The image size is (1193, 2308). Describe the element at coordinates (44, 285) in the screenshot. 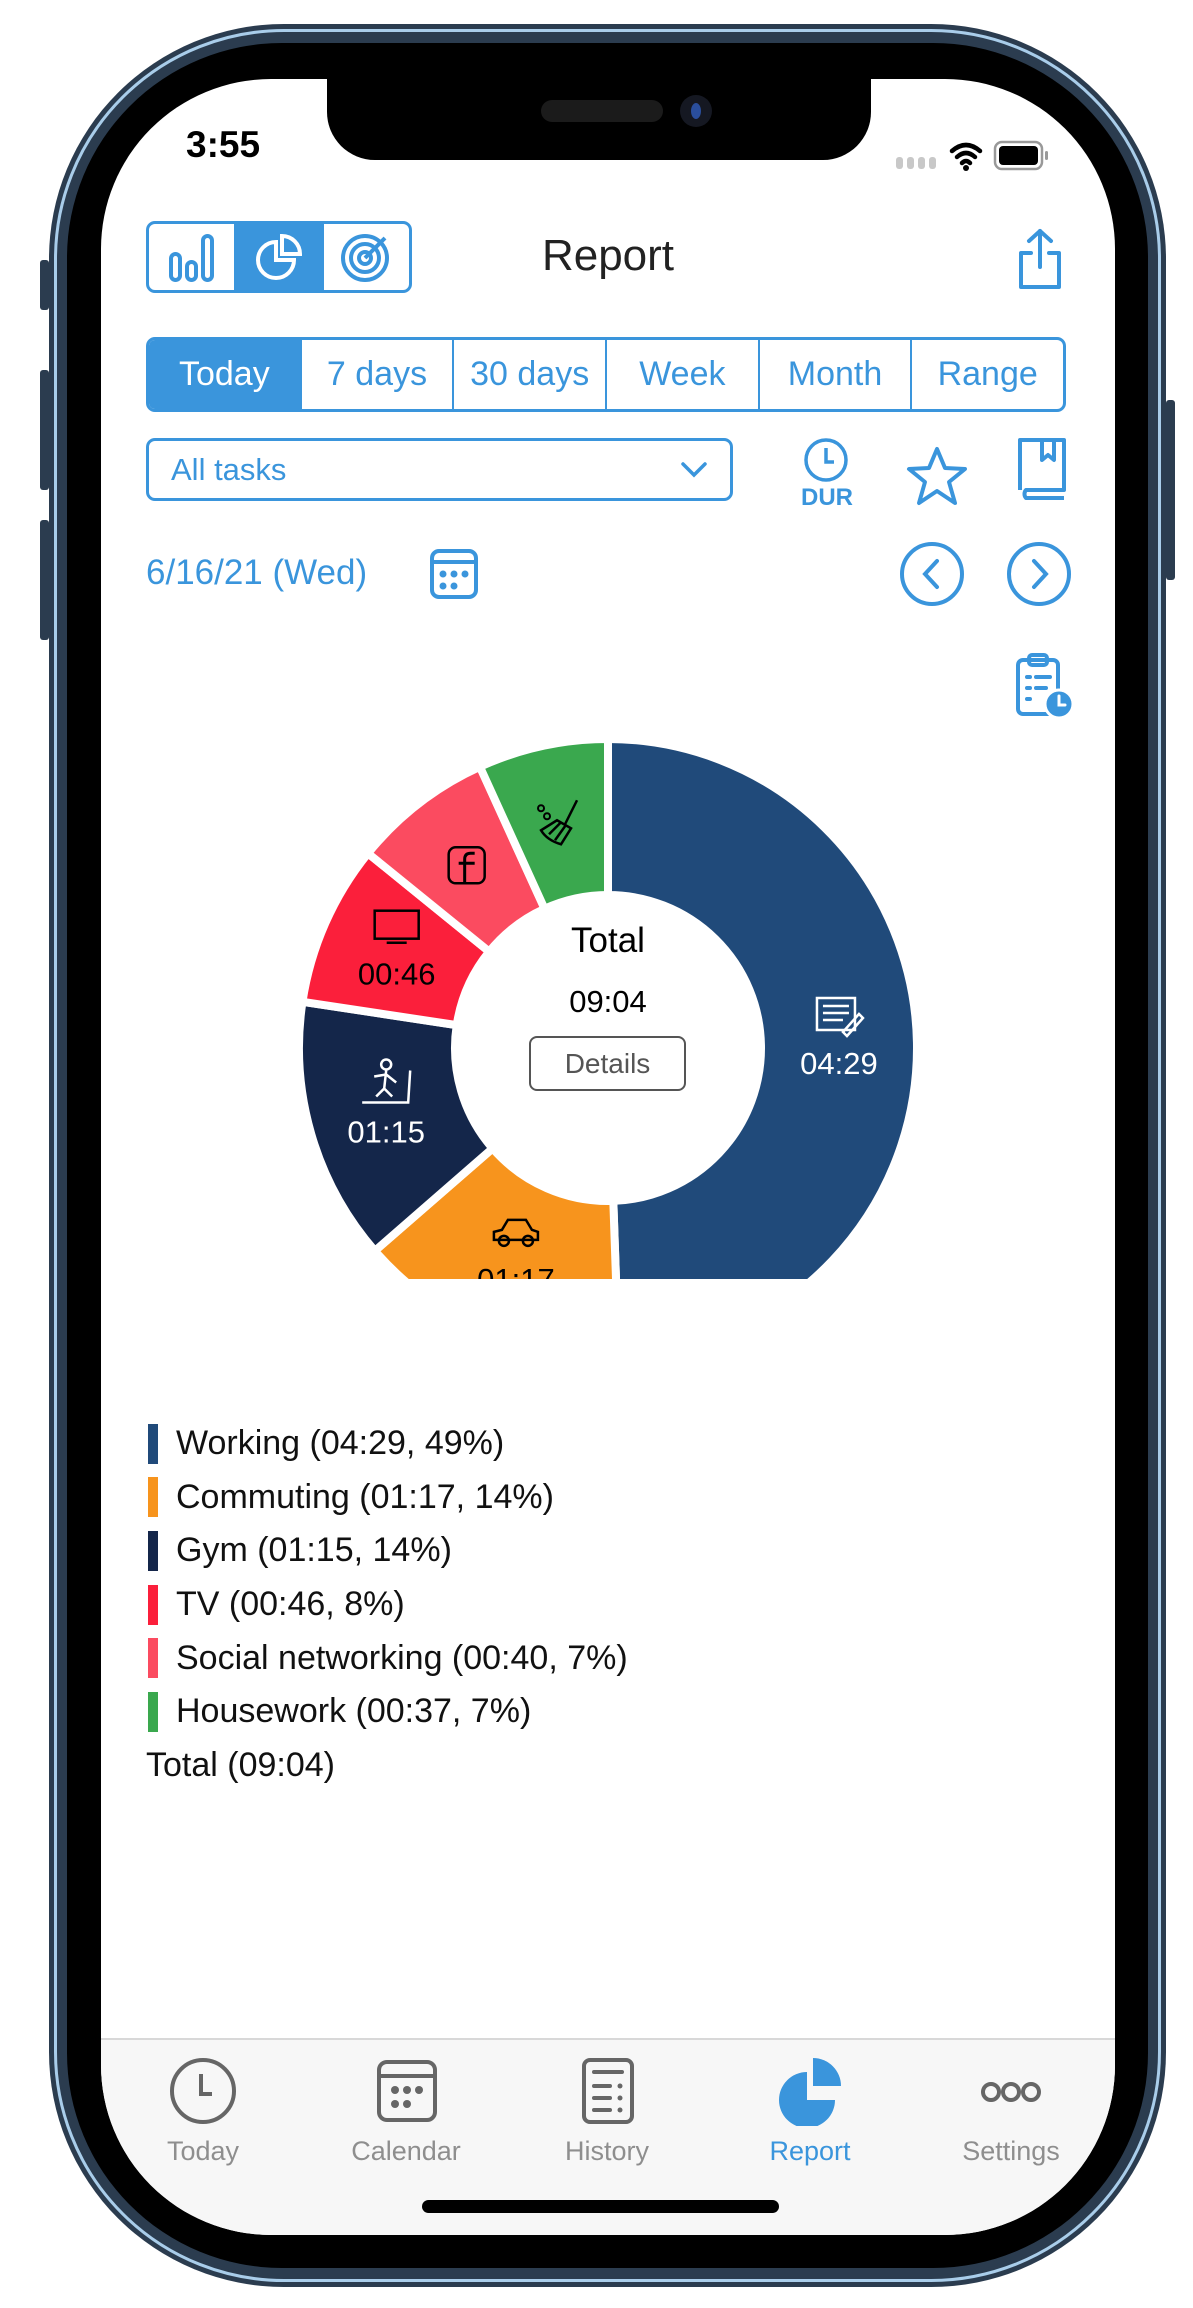

I see `side-button` at that location.